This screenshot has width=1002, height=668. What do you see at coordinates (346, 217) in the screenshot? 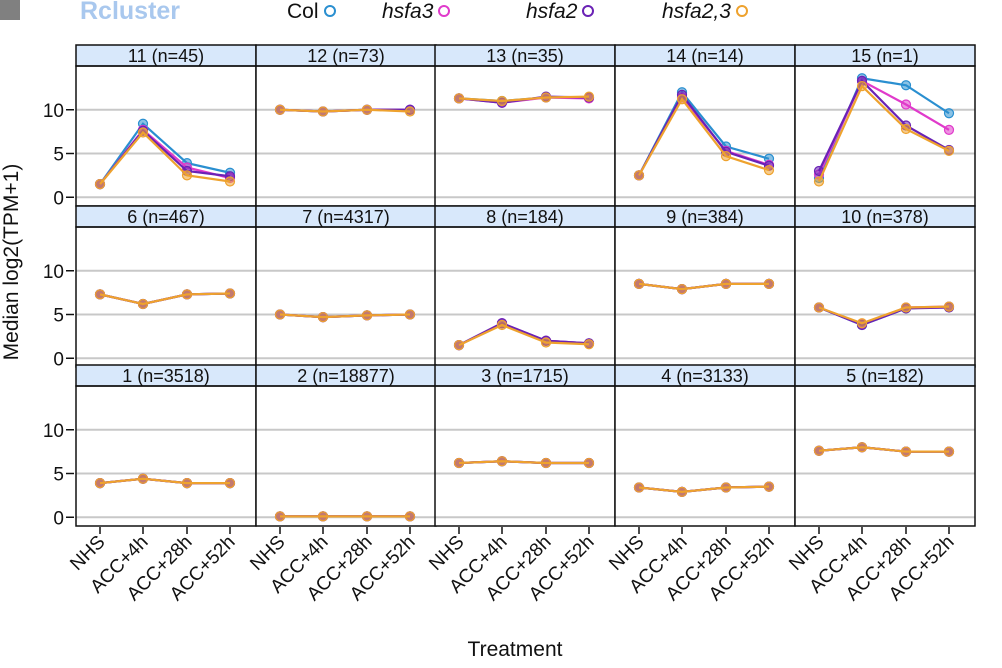
I see `panel-7-strip-label: 7 (n=4317)` at bounding box center [346, 217].